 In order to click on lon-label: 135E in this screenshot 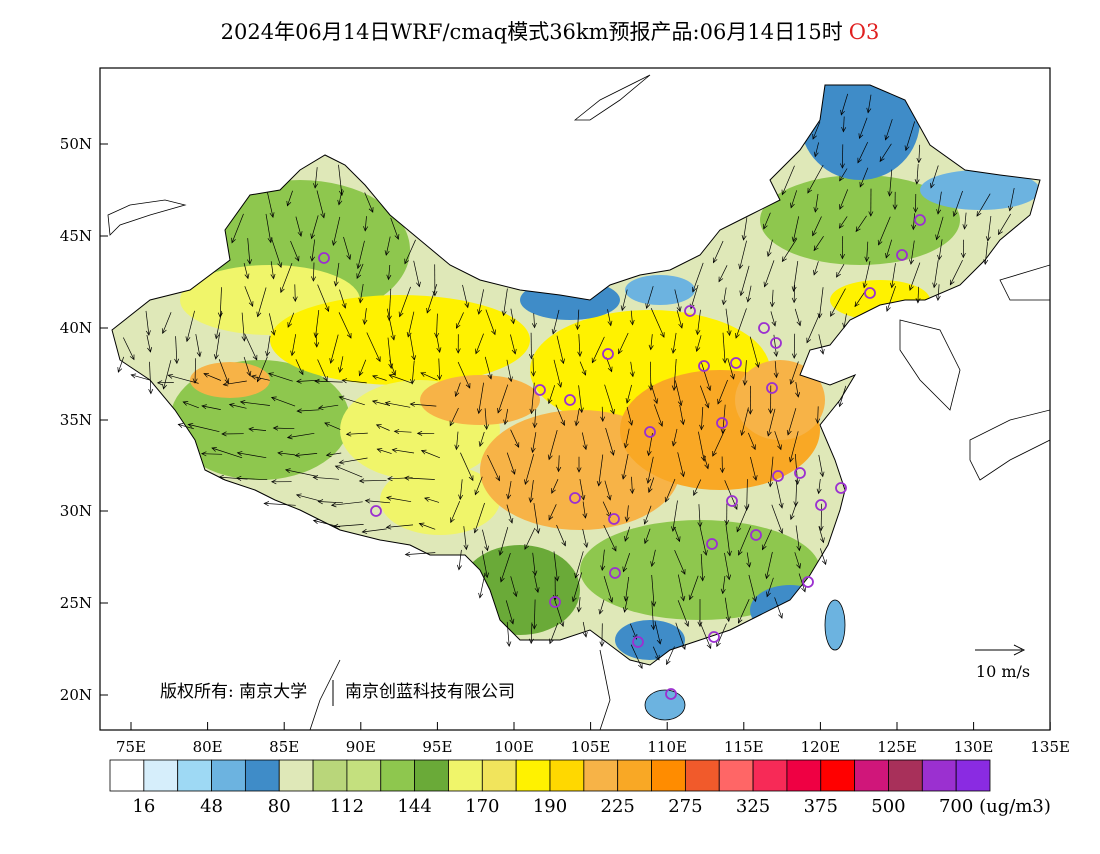, I will do `click(1050, 747)`.